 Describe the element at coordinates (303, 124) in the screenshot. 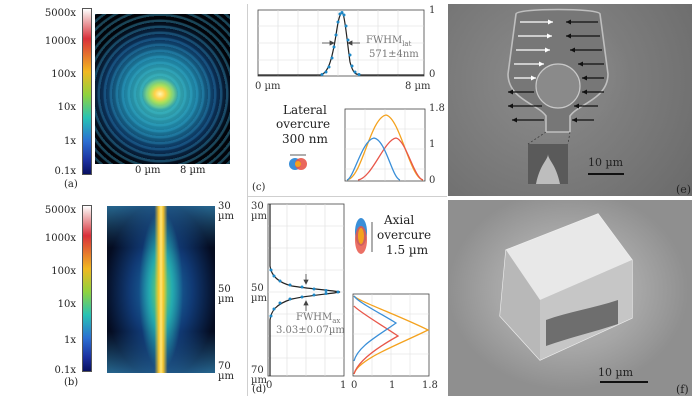

I see `panel-c-overcure-word: overcure` at that location.